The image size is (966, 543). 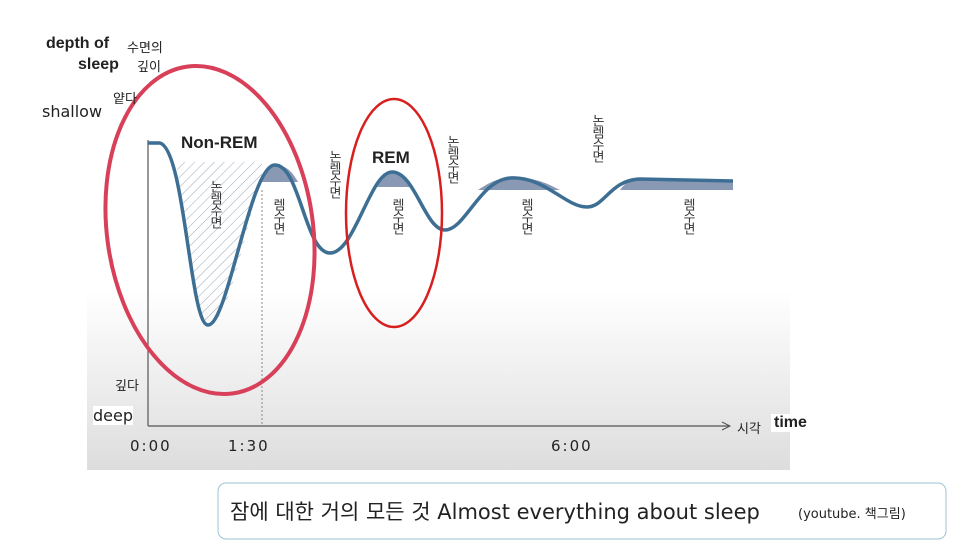 What do you see at coordinates (78, 43) in the screenshot?
I see `y-title-en: depth of` at bounding box center [78, 43].